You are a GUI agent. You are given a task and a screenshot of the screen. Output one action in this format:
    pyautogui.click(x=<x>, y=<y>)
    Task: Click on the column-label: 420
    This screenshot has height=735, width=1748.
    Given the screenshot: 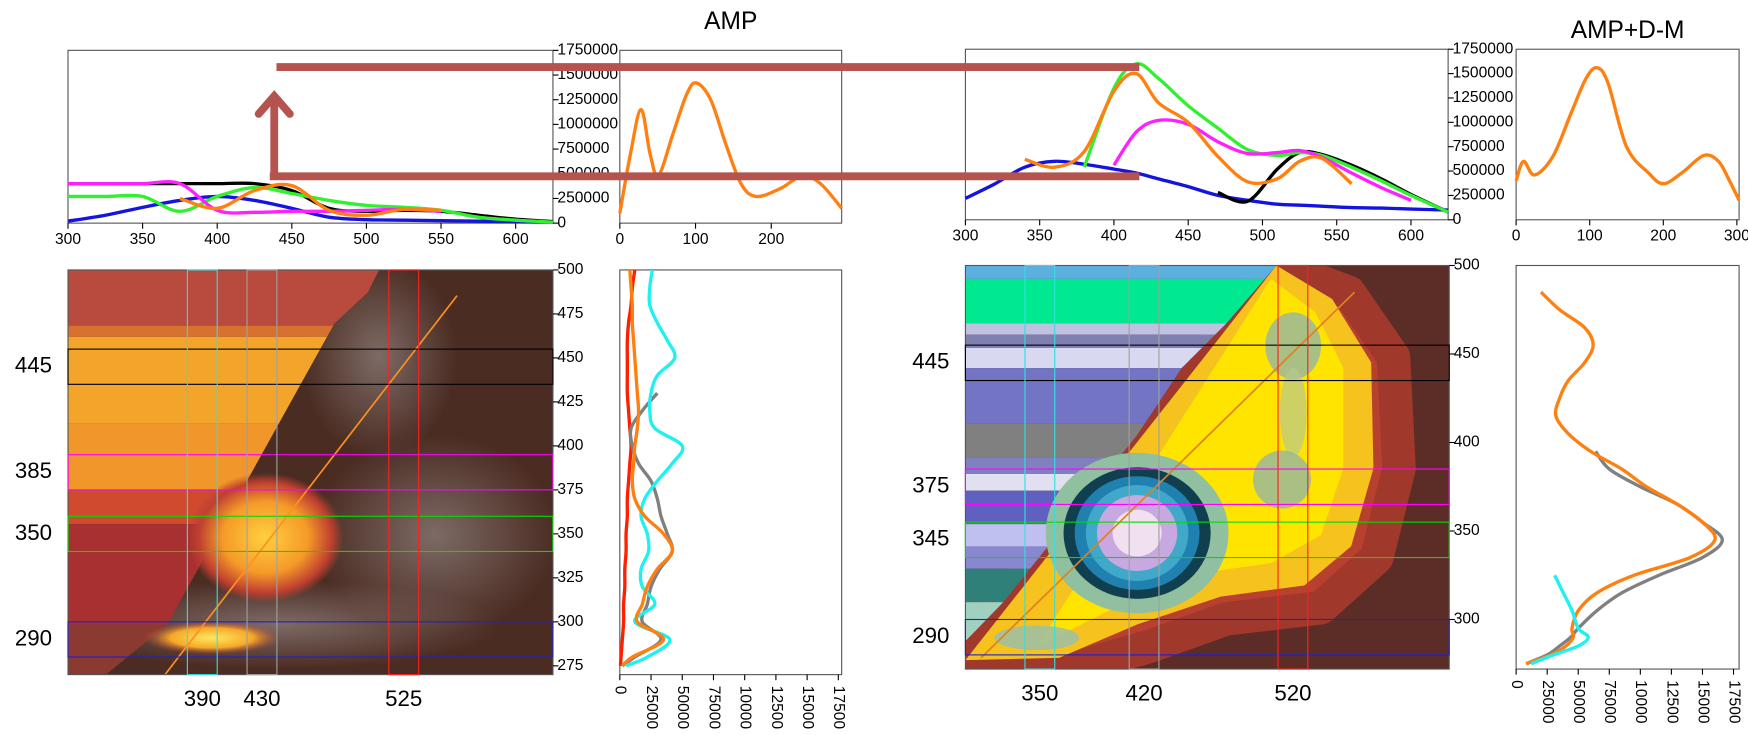 What is the action you would take?
    pyautogui.click(x=1143, y=693)
    